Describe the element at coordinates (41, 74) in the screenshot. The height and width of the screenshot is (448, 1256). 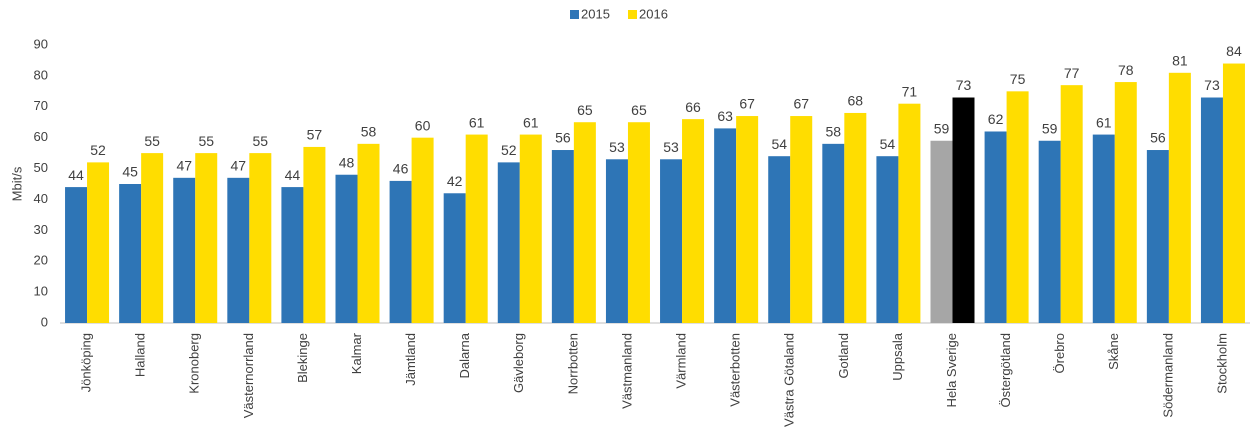
I see `y-tick-label: 80` at that location.